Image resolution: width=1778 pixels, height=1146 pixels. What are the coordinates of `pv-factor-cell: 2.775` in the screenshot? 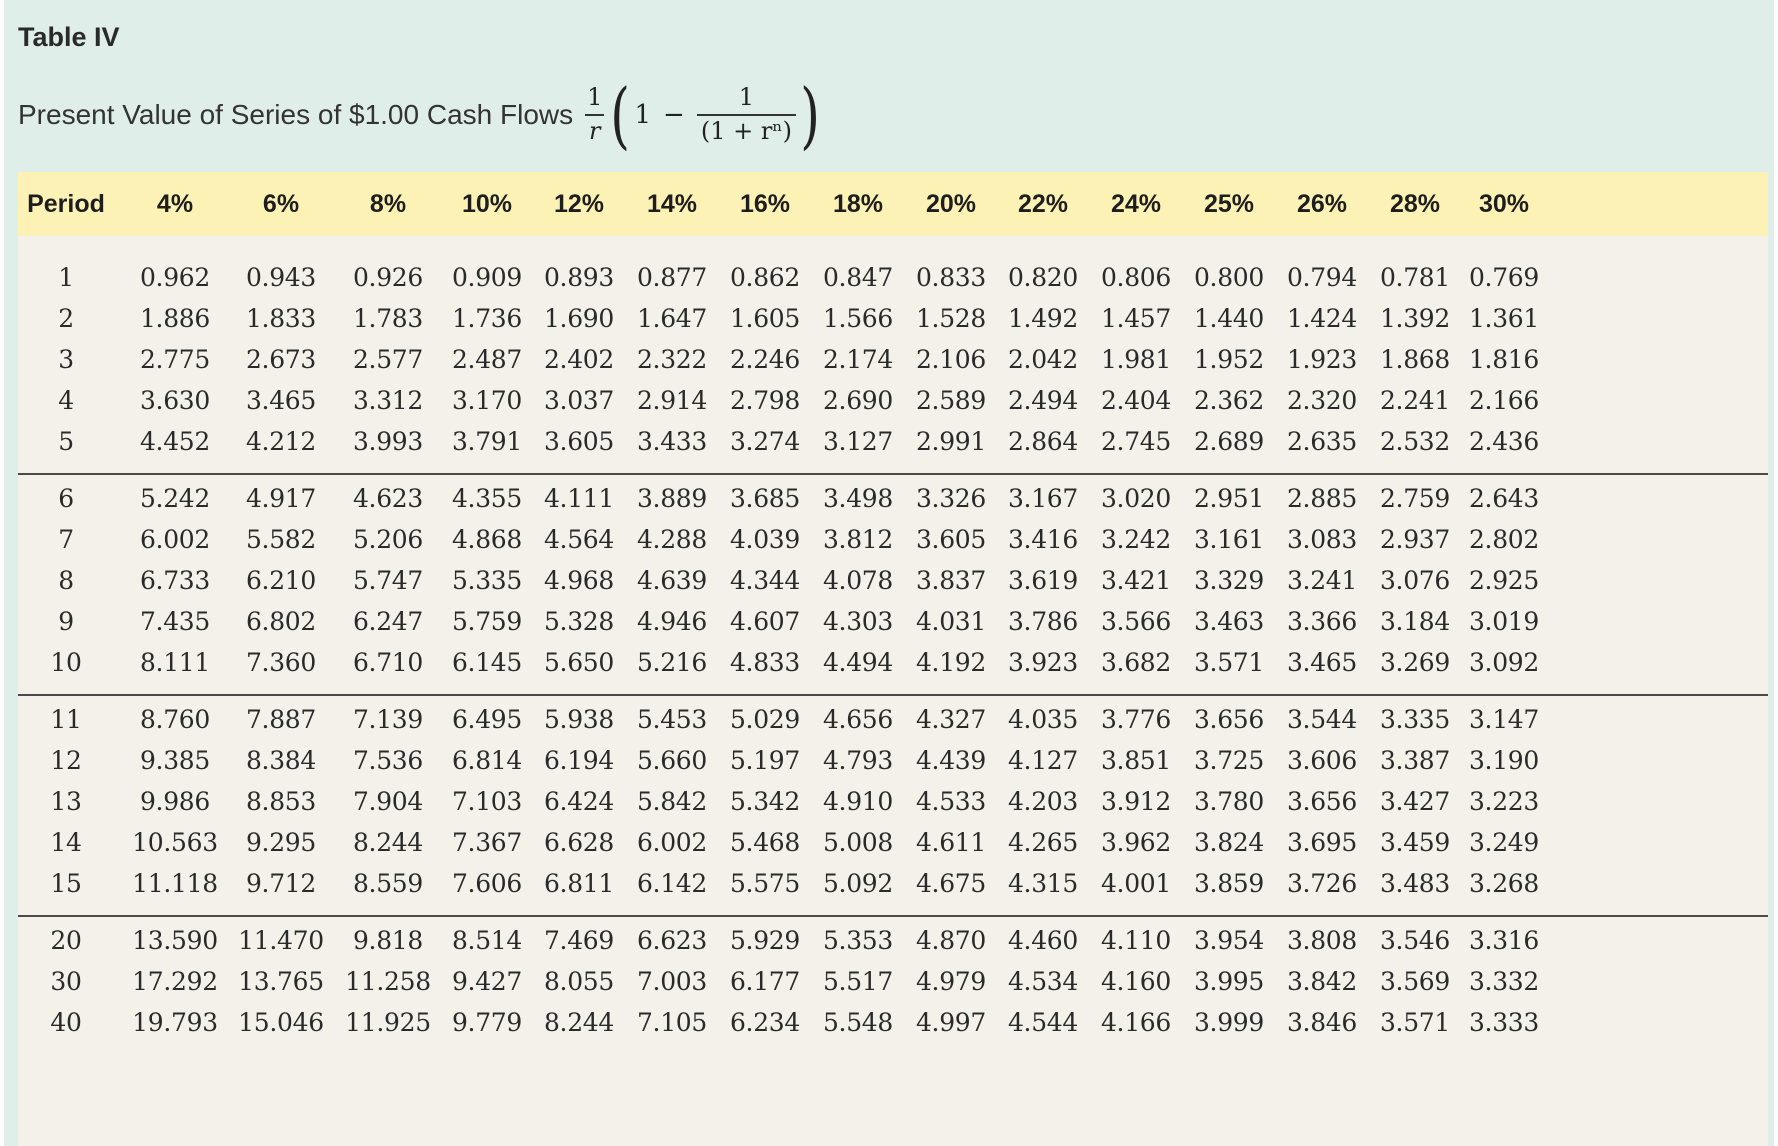 It's located at (175, 359).